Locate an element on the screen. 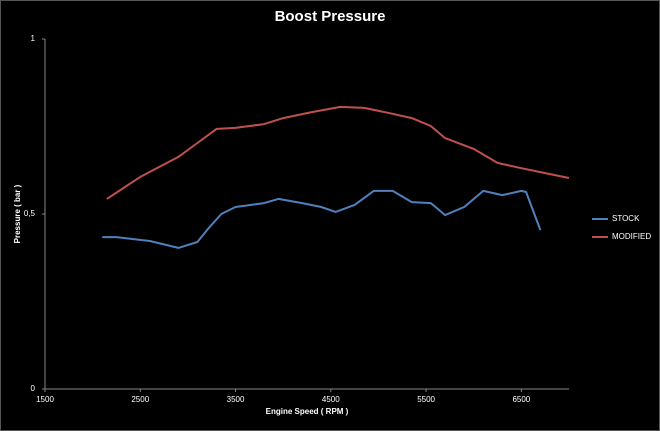 The width and height of the screenshot is (660, 431). x-tick-label: 1500 is located at coordinates (45, 399).